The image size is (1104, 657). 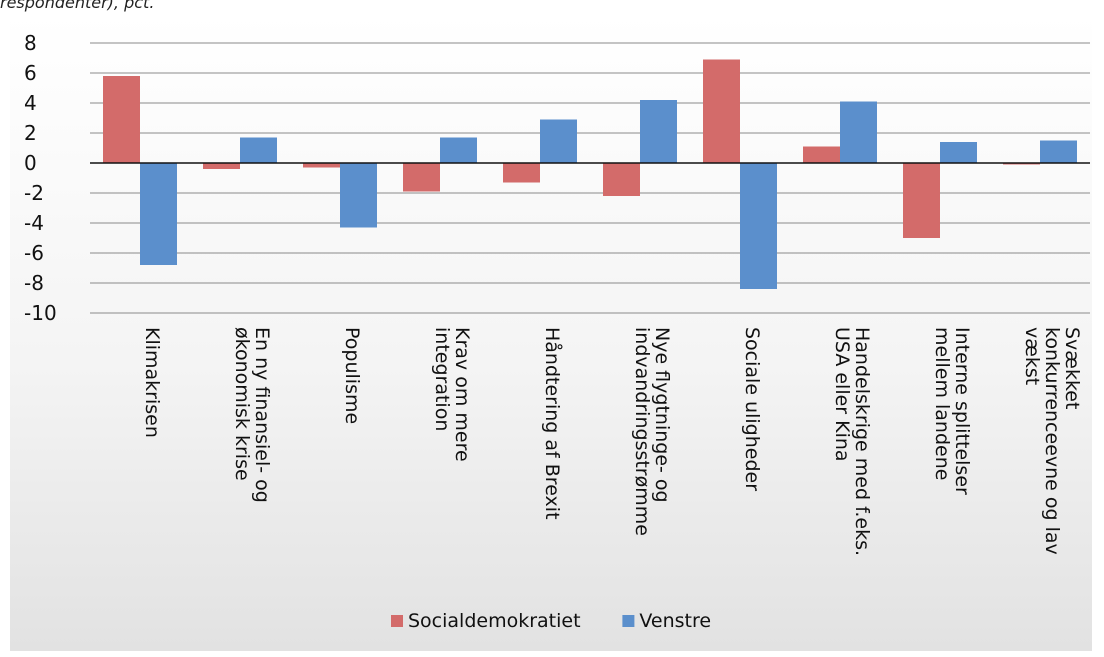 I want to click on y-tick-label: 0, so click(x=30, y=163).